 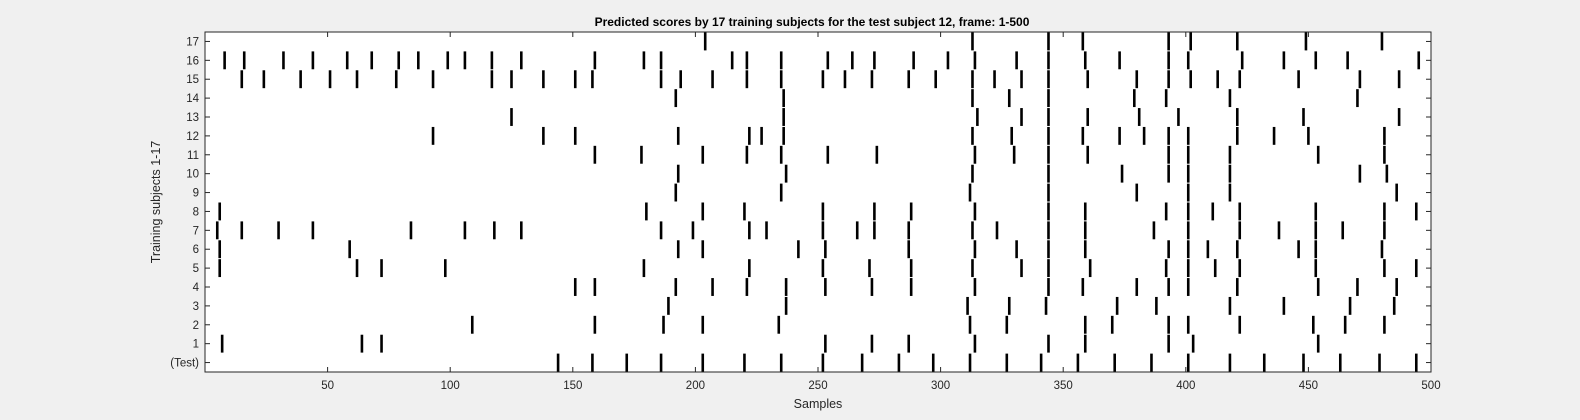 What do you see at coordinates (196, 194) in the screenshot?
I see `y-tick-label: 9` at bounding box center [196, 194].